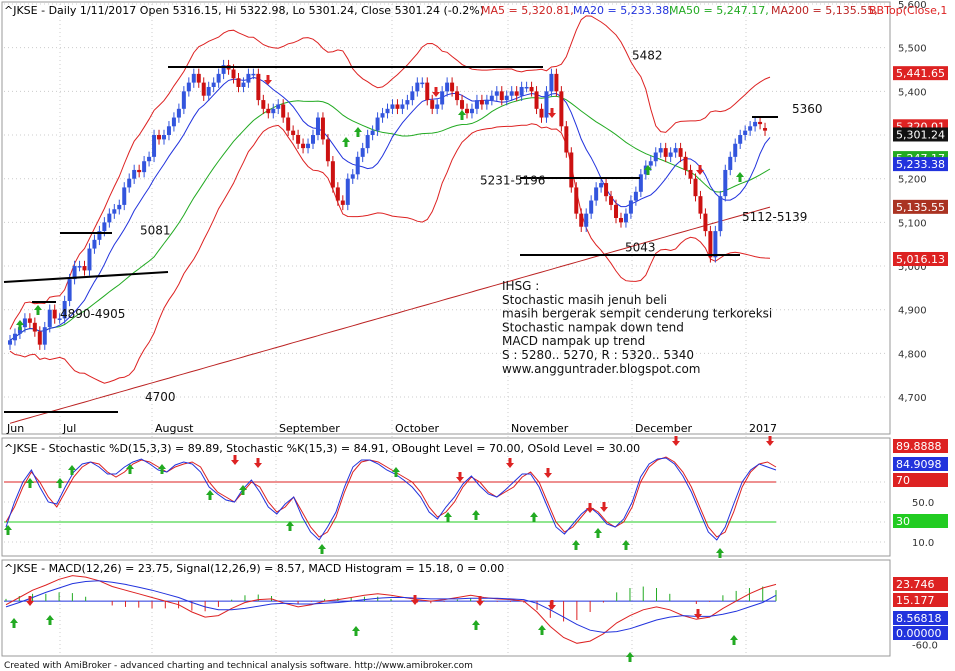 This screenshot has width=955, height=671. What do you see at coordinates (160, 397) in the screenshot?
I see `price-annotation: 4700` at bounding box center [160, 397].